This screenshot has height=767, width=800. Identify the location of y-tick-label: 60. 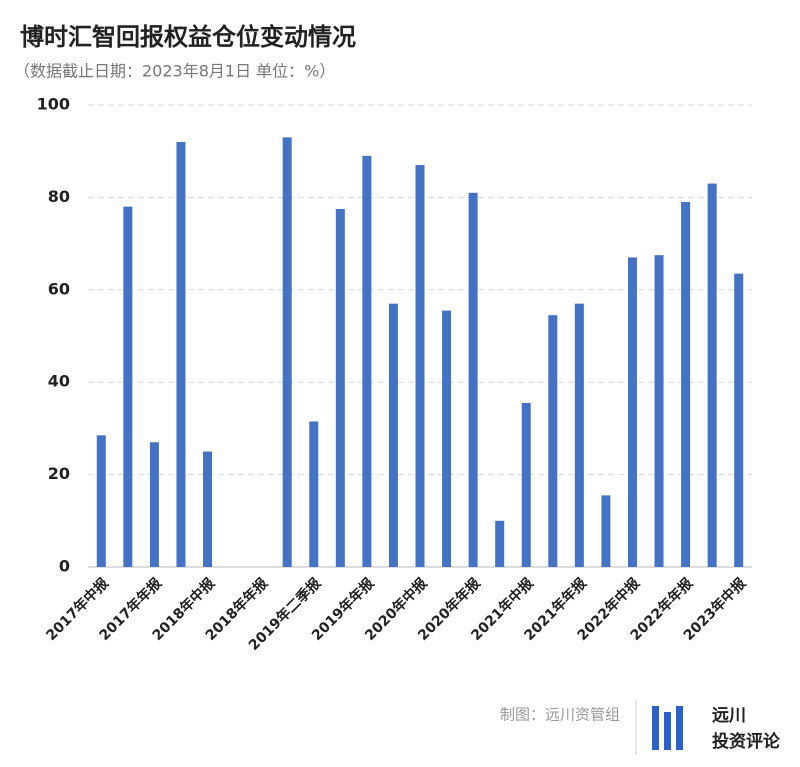
(59, 288).